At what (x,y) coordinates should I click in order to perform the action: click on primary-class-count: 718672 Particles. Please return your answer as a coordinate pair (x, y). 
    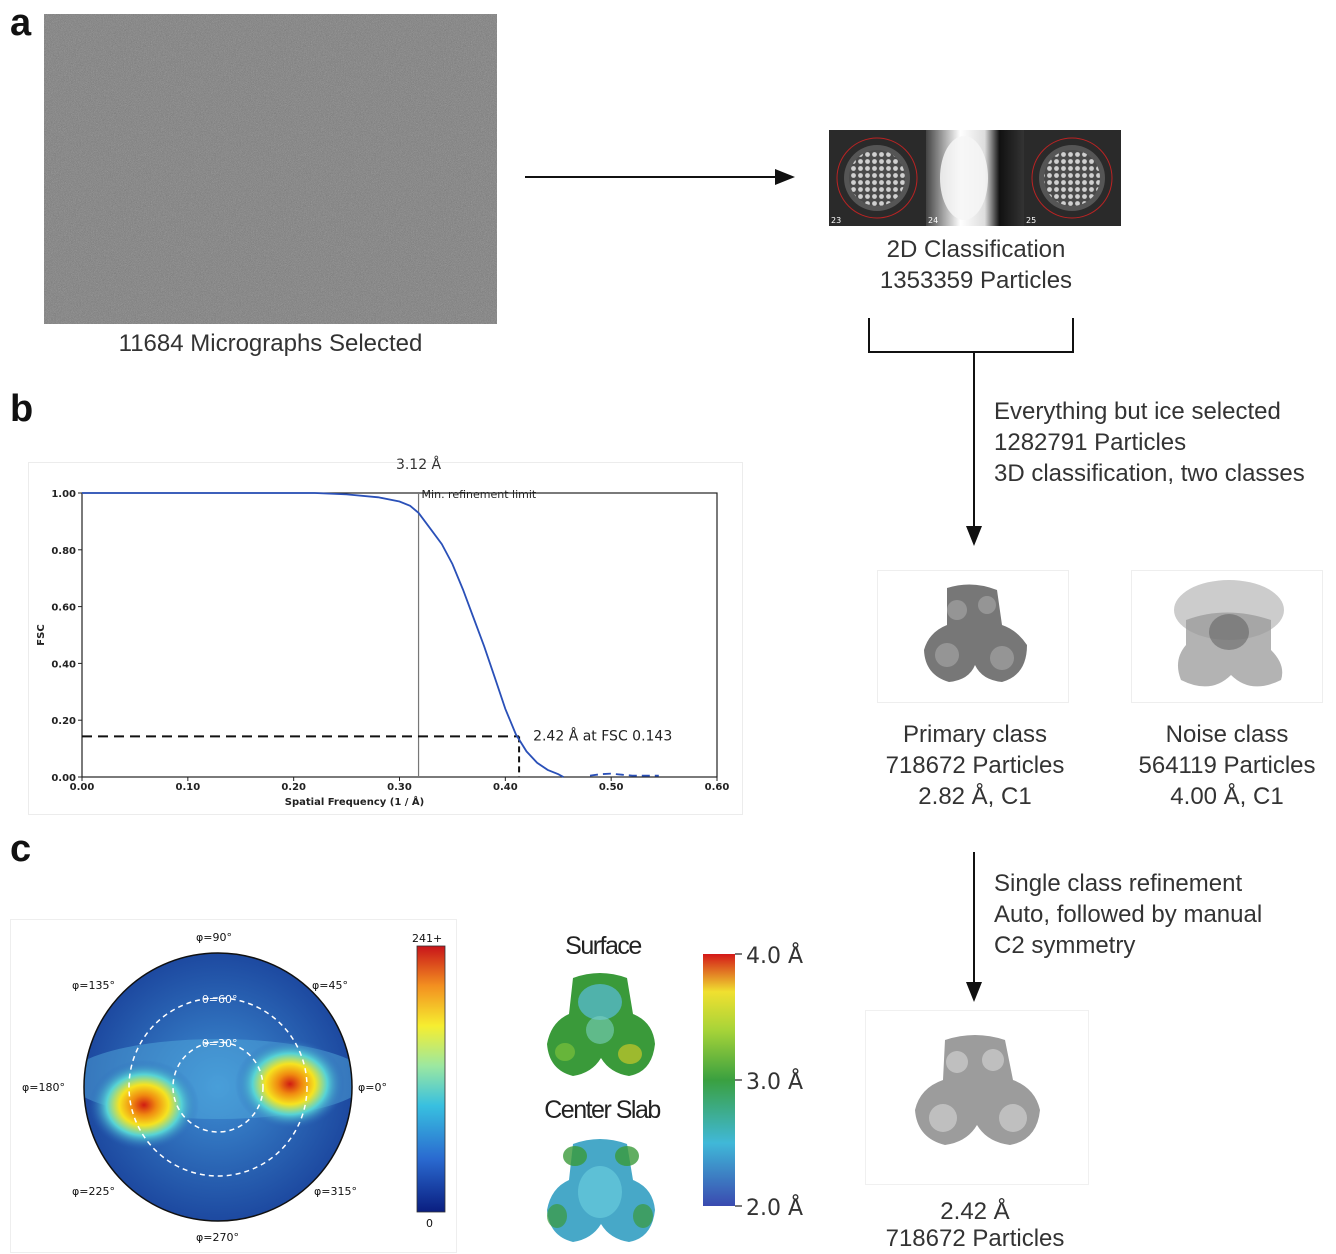
    Looking at the image, I should click on (975, 765).